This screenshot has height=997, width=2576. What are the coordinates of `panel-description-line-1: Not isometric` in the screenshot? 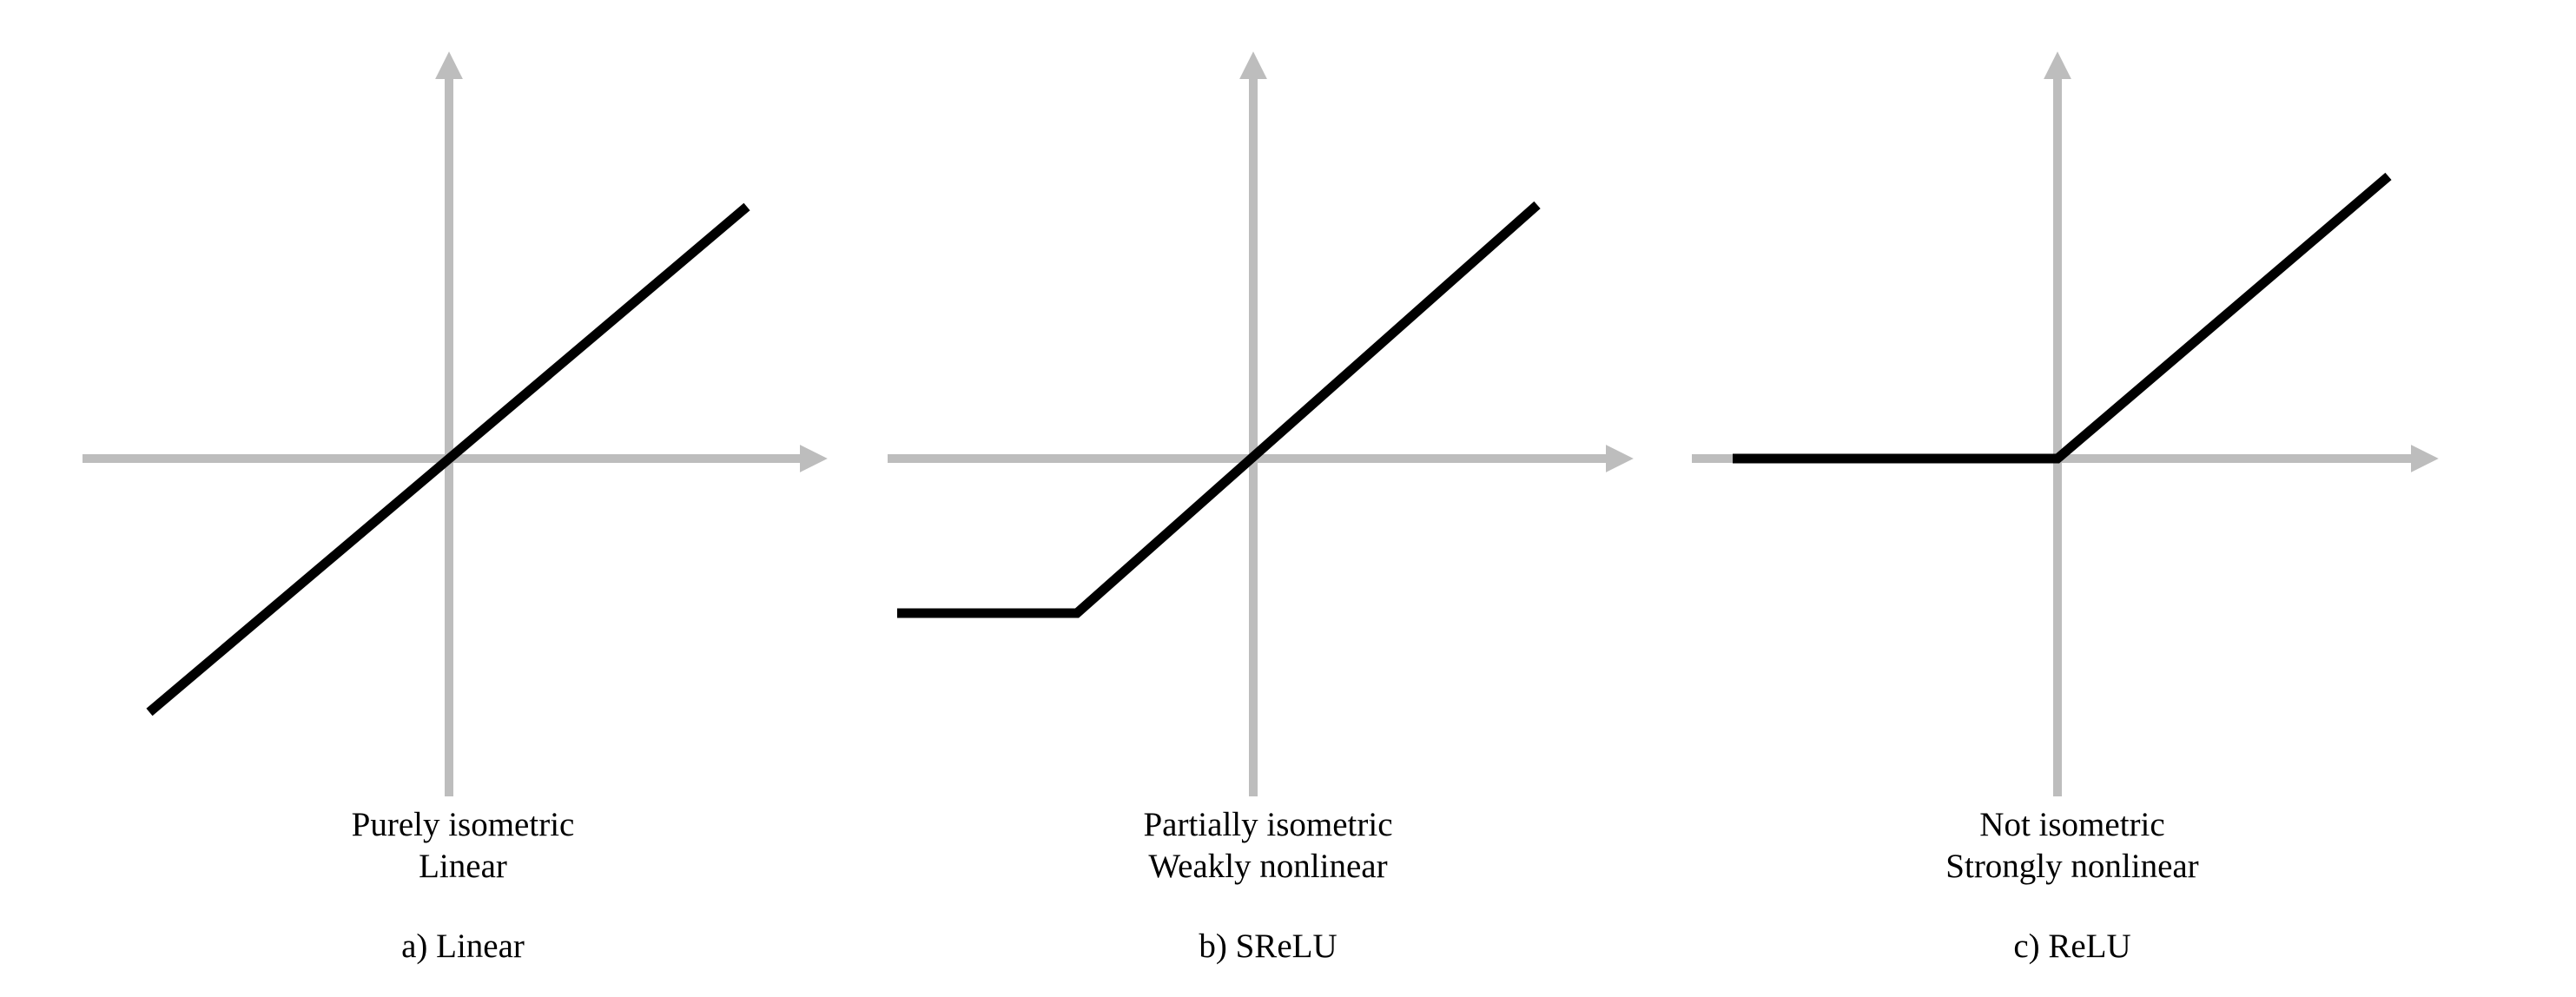 It's located at (2071, 824).